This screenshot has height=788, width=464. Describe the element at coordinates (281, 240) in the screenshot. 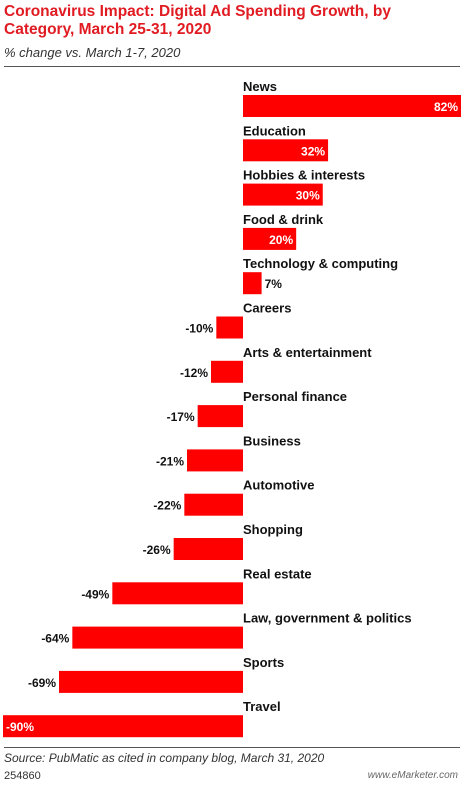

I see `value-label: 20%` at that location.